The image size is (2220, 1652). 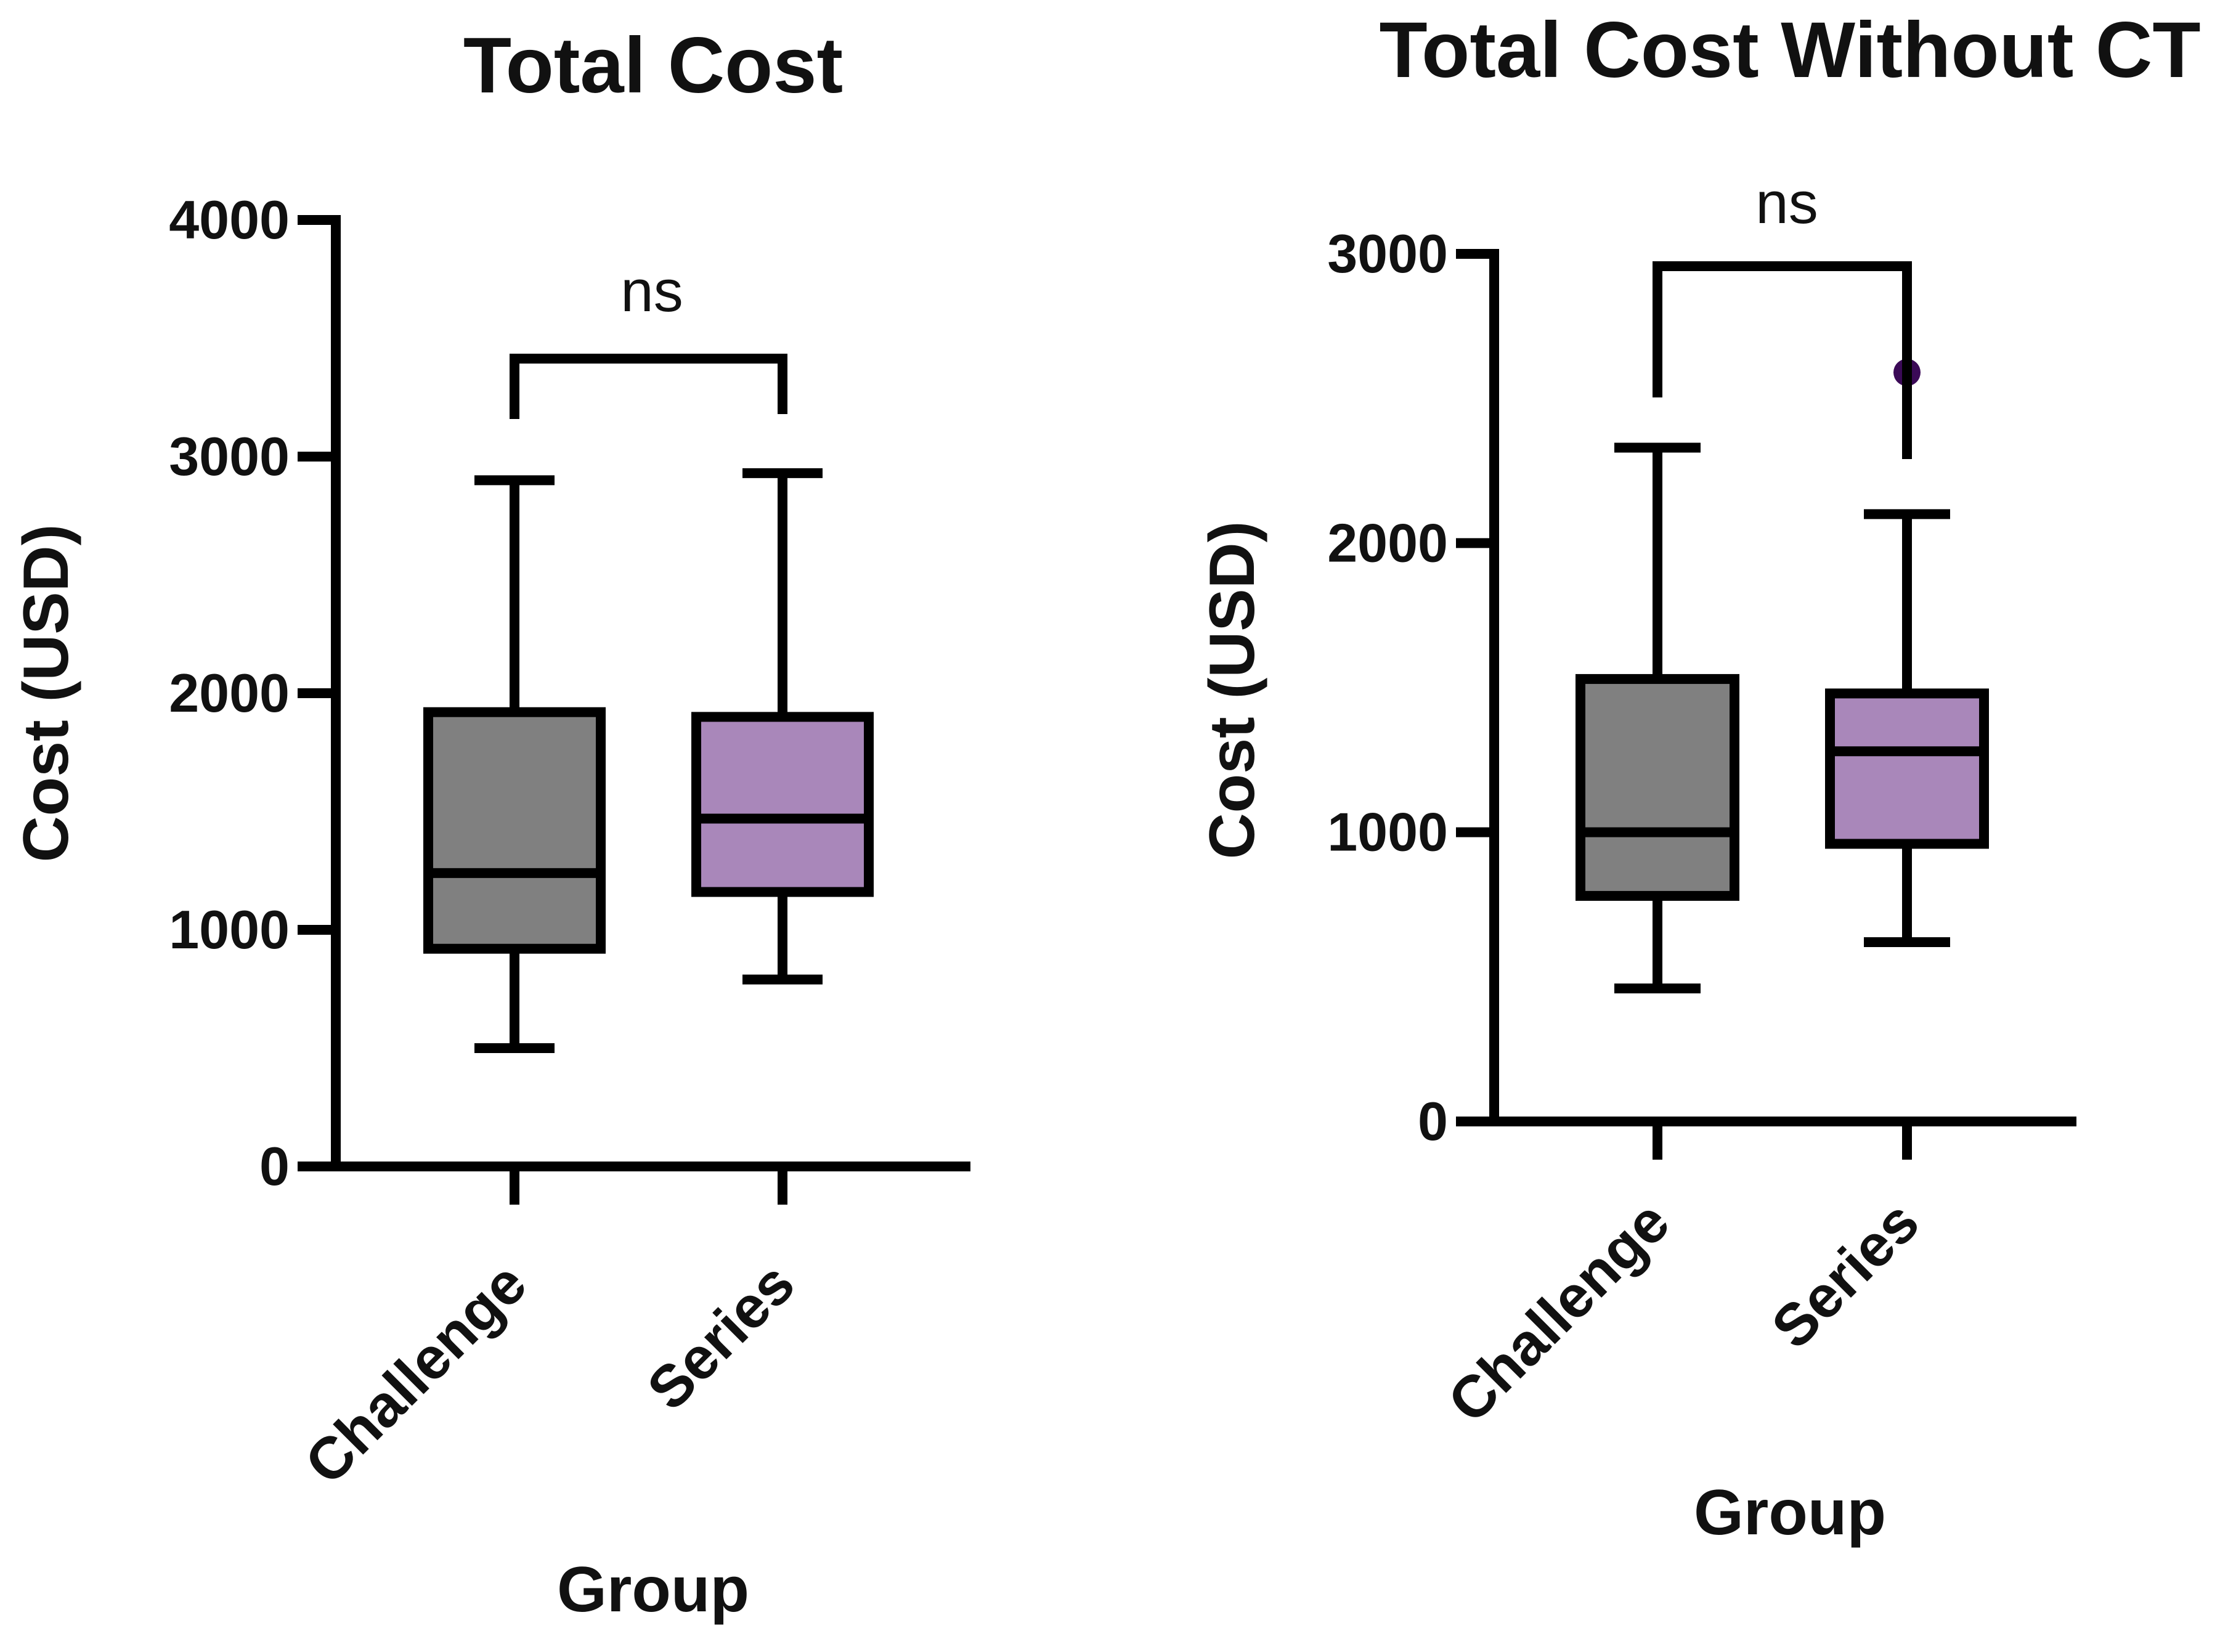 What do you see at coordinates (1790, 50) in the screenshot?
I see `chart-title: Total Cost Without CT` at bounding box center [1790, 50].